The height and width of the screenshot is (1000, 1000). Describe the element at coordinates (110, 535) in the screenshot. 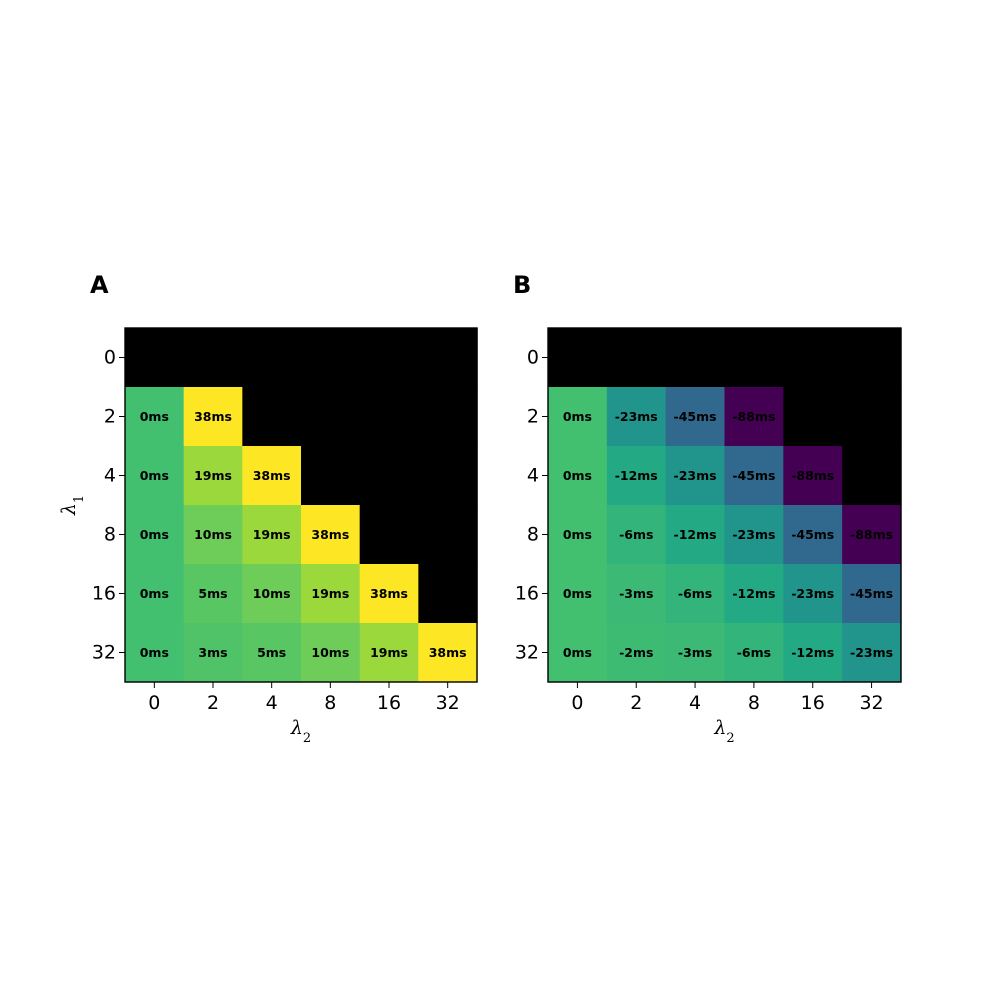

I see `y-tick-label: 8` at that location.